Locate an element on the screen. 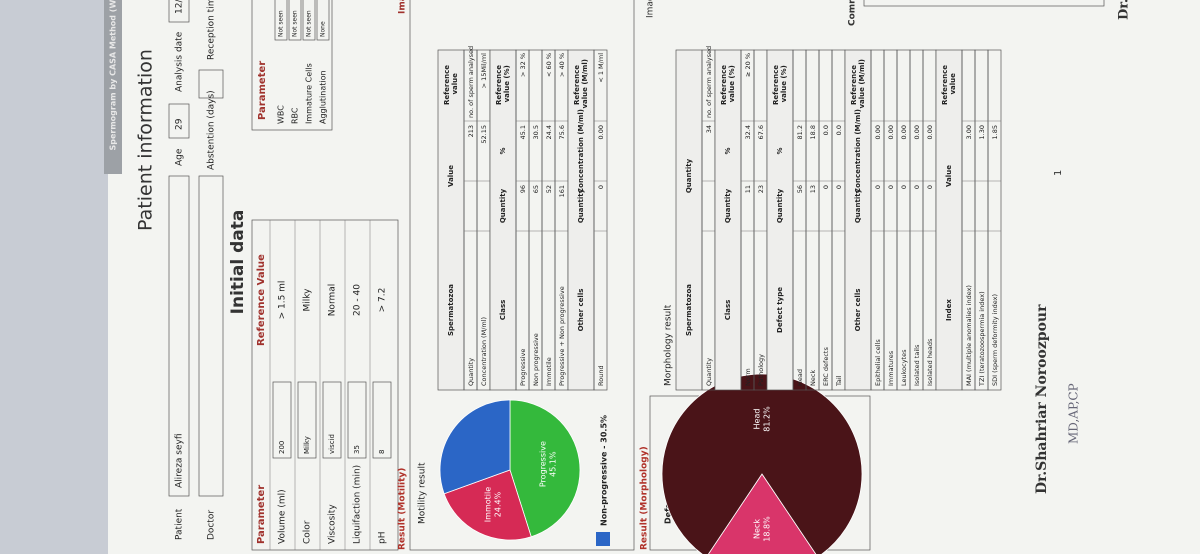 This screenshot has height=554, width=1200. cell: Not seen is located at coordinates (309, 23).